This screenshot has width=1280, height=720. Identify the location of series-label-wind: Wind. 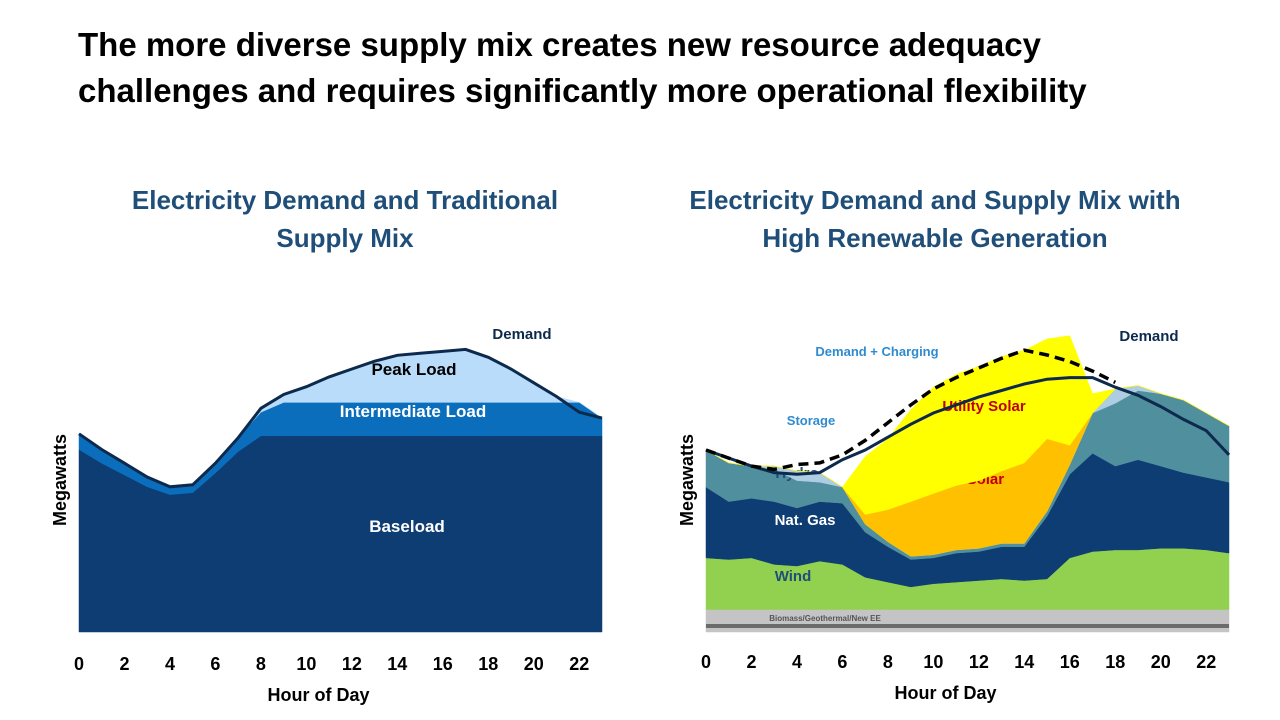
(793, 576).